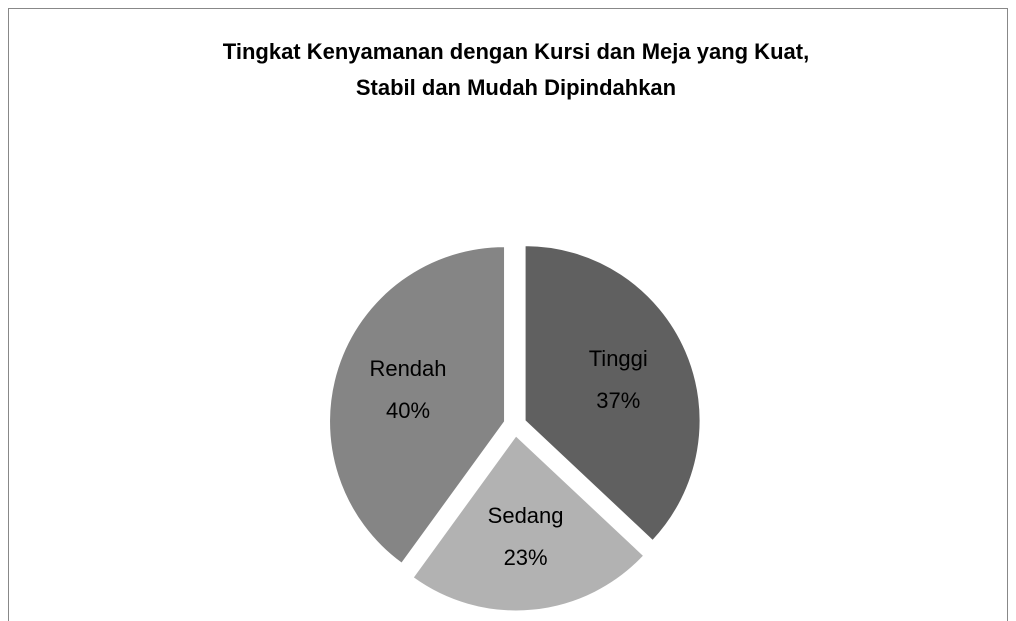  Describe the element at coordinates (526, 557) in the screenshot. I see `slice-value-label: 23%` at that location.